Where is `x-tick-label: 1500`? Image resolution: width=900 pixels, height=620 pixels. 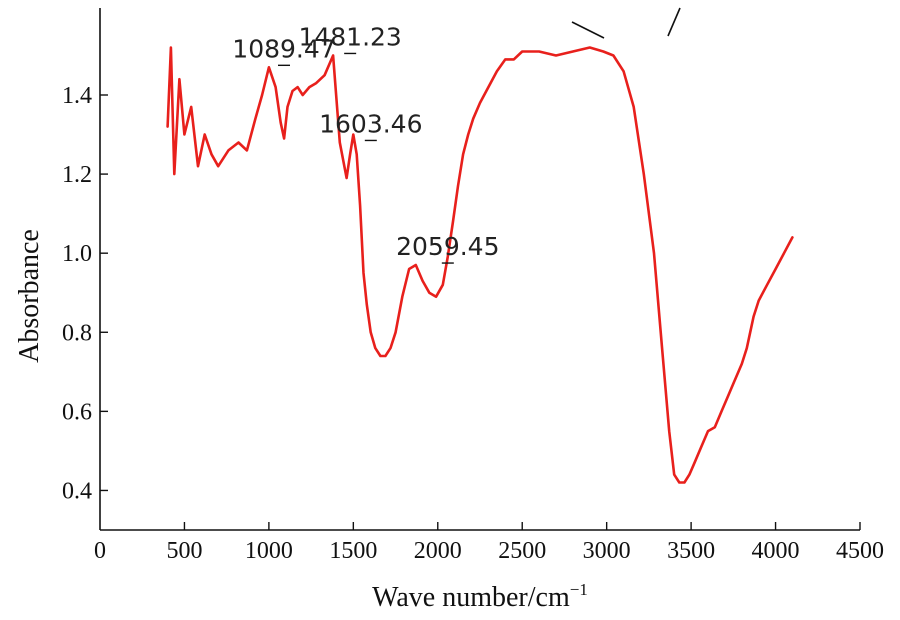
x-tick-label: 1500 is located at coordinates (353, 551).